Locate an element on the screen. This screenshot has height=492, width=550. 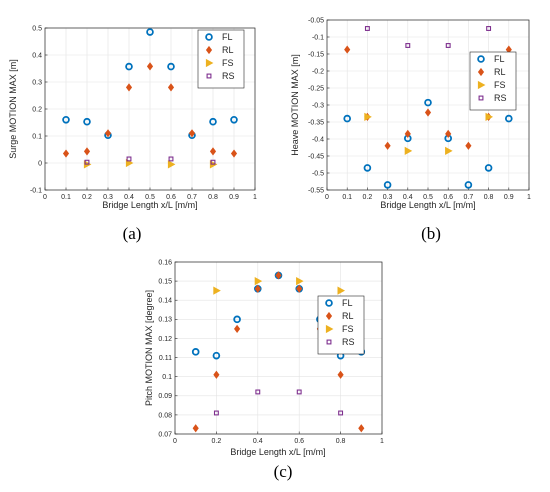
series-rl is located at coordinates (150, 110).